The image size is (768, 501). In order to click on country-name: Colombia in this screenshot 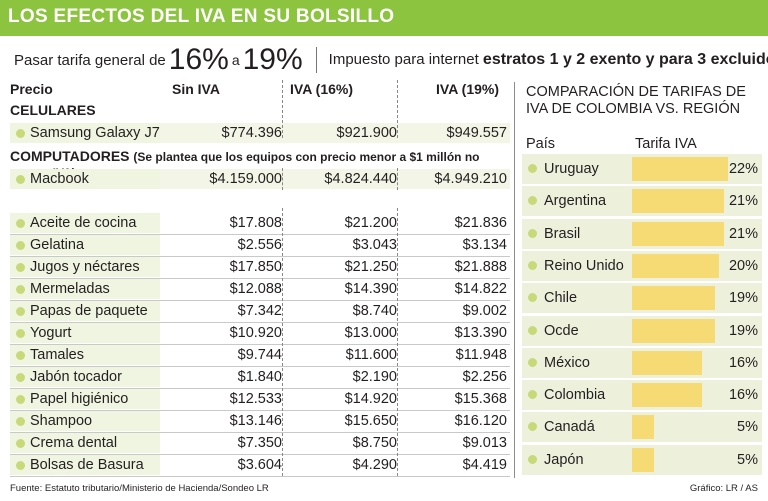, I will do `click(575, 395)`.